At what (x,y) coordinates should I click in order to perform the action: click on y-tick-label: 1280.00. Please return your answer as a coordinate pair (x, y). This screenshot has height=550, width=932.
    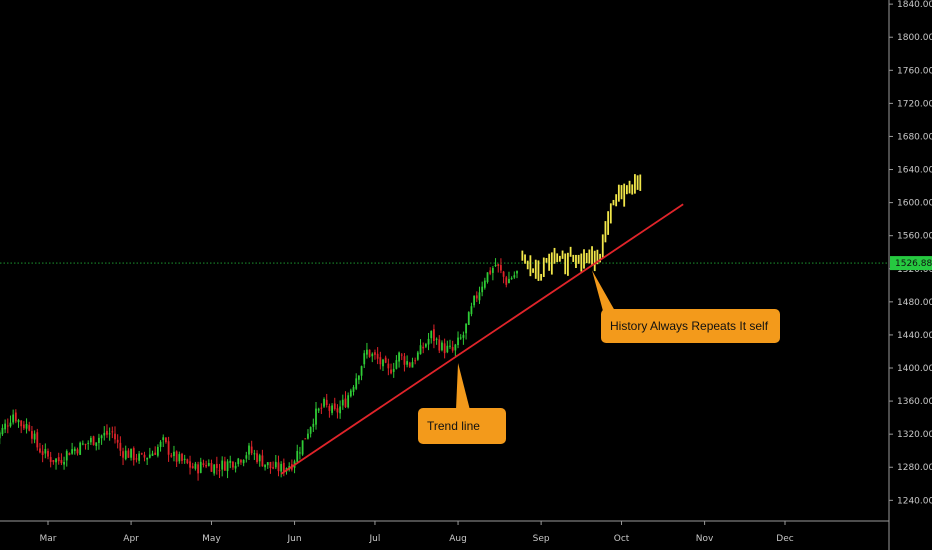
    Looking at the image, I should click on (914, 468).